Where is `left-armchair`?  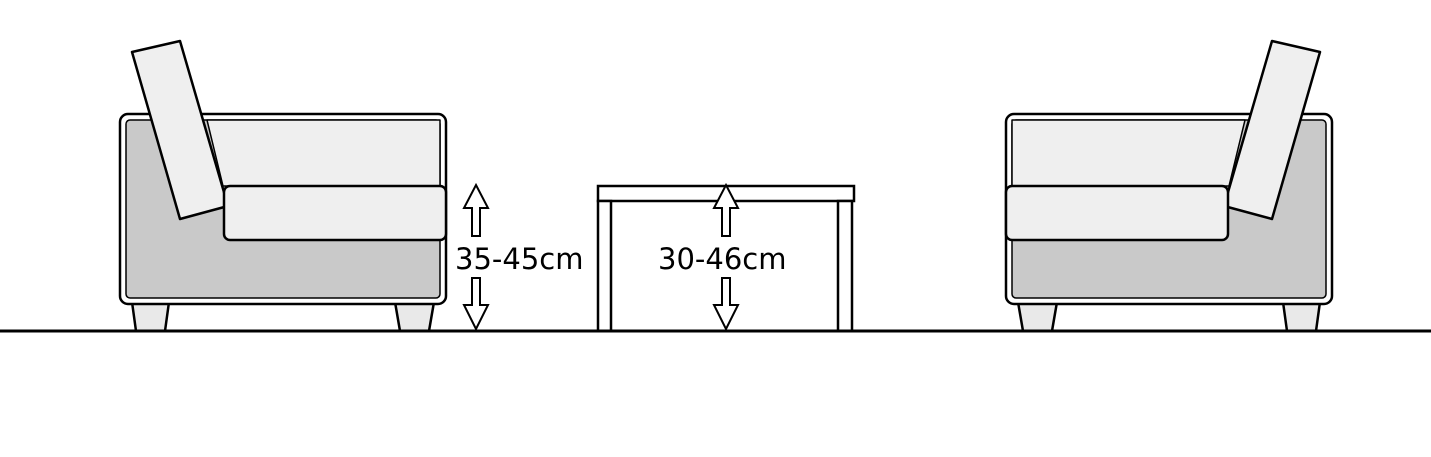 left-armchair is located at coordinates (283, 186).